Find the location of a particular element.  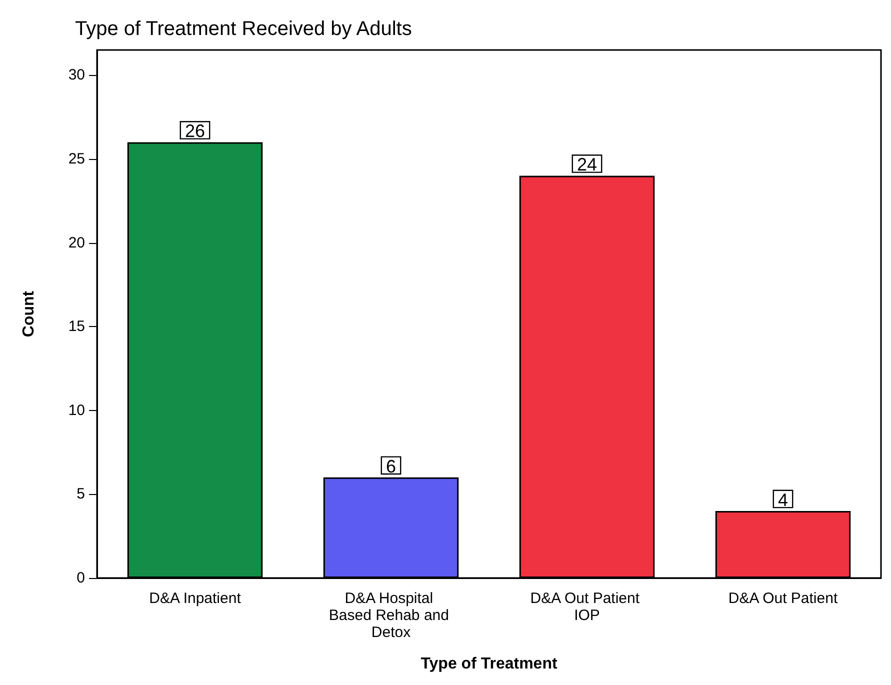

data-label: 6 is located at coordinates (391, 466).